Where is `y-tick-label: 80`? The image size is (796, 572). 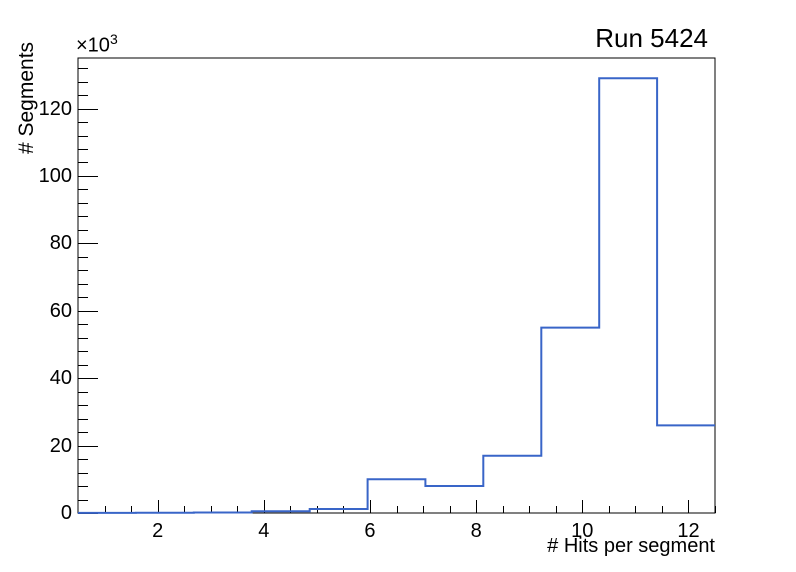
y-tick-label: 80 is located at coordinates (60, 243).